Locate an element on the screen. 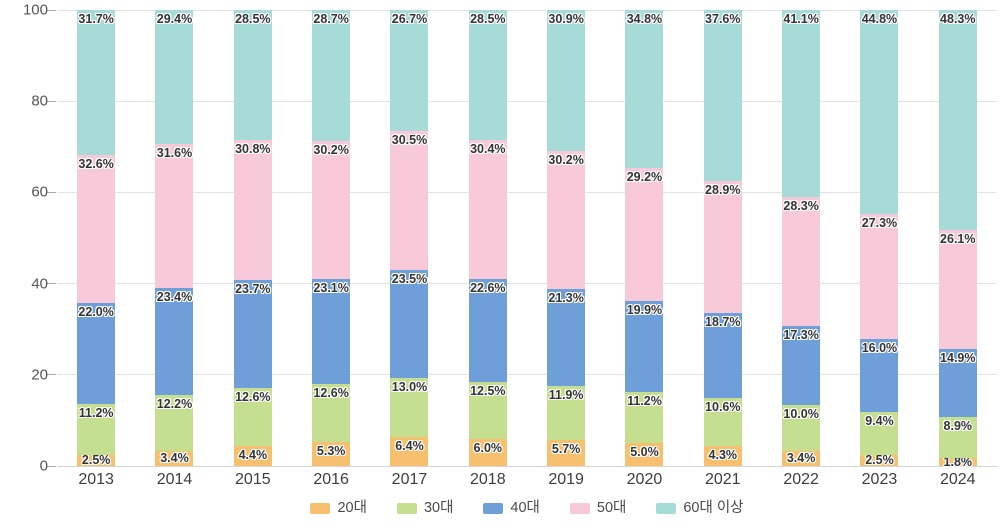 This screenshot has height=528, width=1004. bar-column-2024: 1.8% 8.9% 14.9% 26.1% 48.3% is located at coordinates (957, 239).